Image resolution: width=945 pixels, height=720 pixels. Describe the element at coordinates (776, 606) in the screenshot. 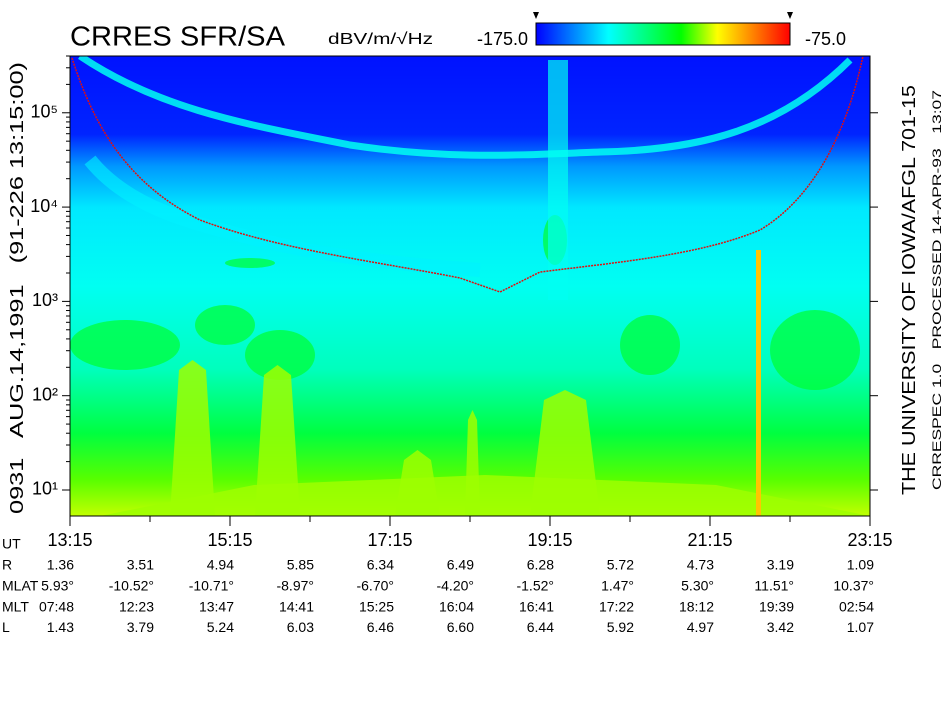

I see `ephemeris-value: 19:39` at that location.